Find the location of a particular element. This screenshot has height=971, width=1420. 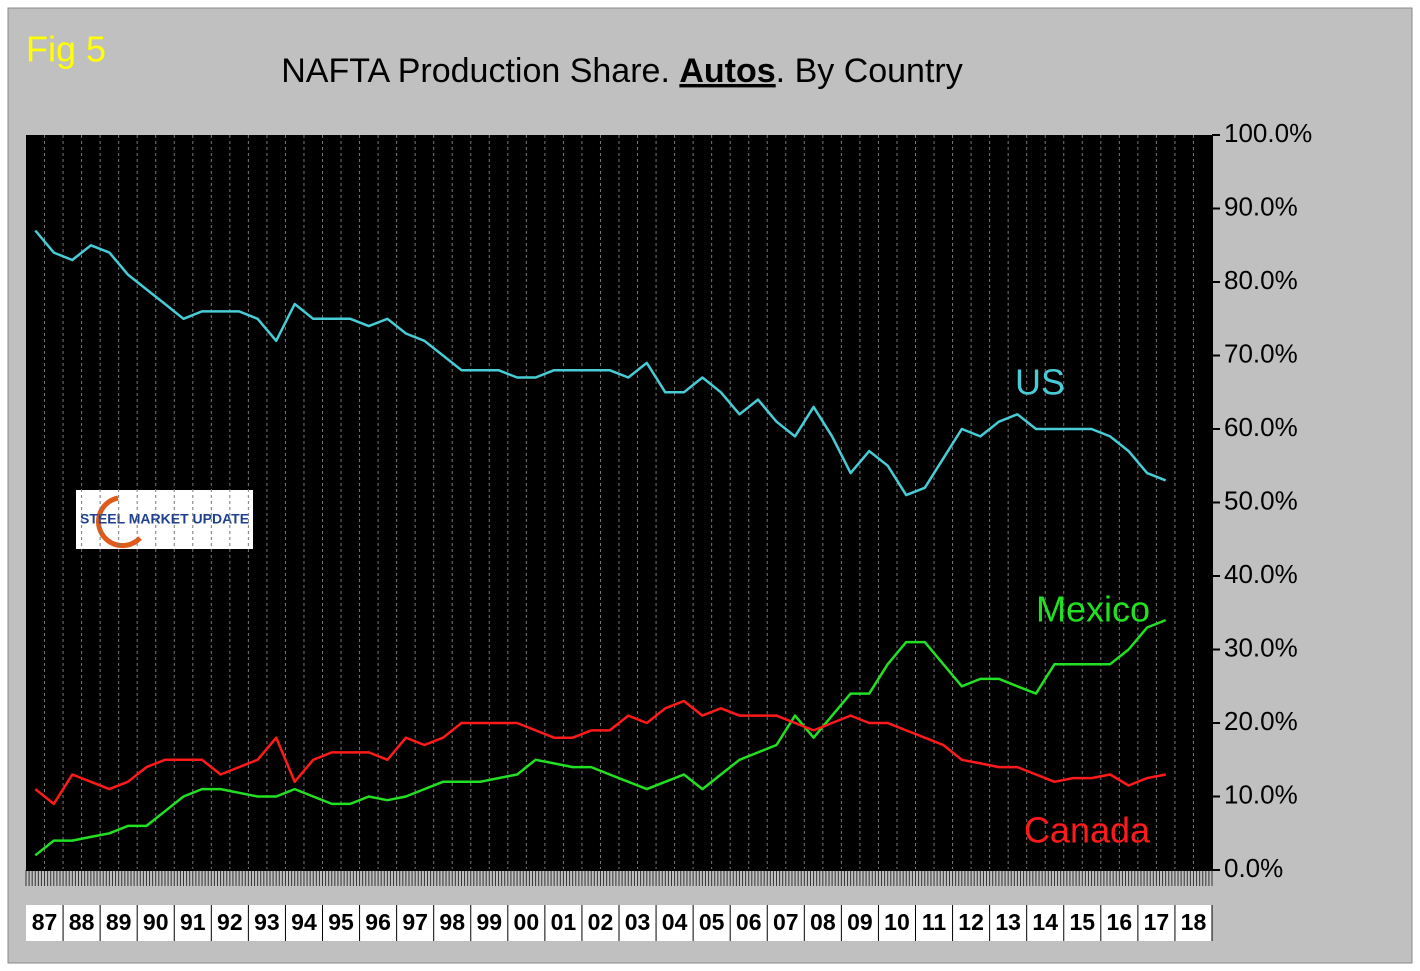

x-tick-label: 98 is located at coordinates (452, 922).